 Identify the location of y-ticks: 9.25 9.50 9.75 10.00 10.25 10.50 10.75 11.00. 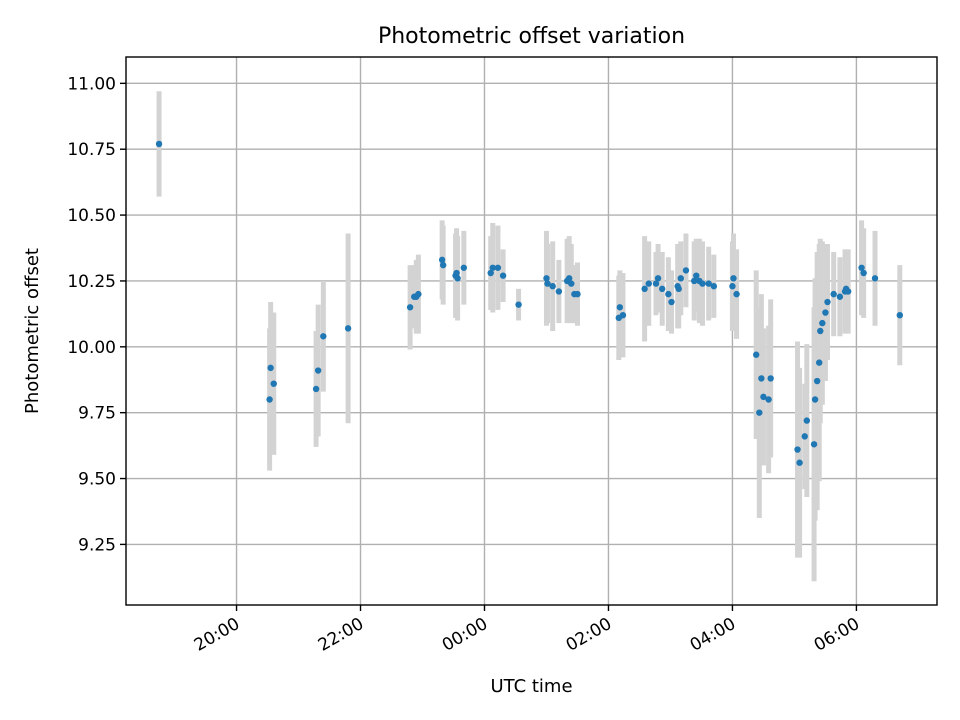
(96, 314).